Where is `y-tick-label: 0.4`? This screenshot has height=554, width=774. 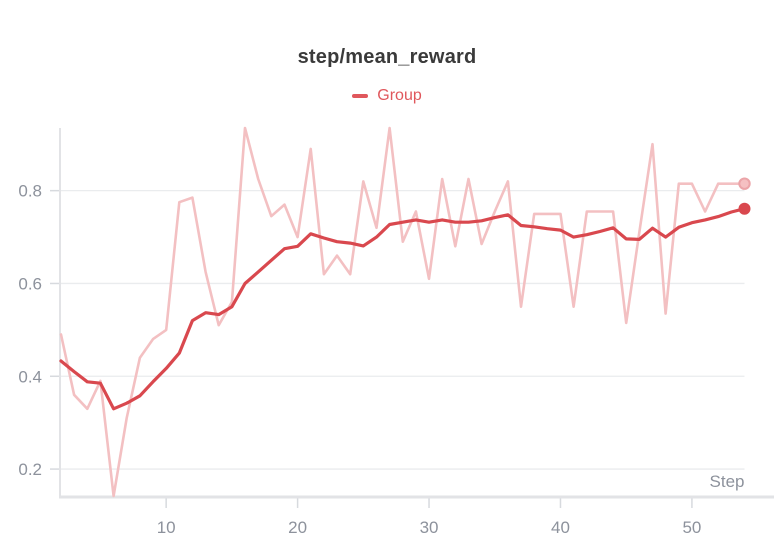 y-tick-label: 0.4 is located at coordinates (30, 376).